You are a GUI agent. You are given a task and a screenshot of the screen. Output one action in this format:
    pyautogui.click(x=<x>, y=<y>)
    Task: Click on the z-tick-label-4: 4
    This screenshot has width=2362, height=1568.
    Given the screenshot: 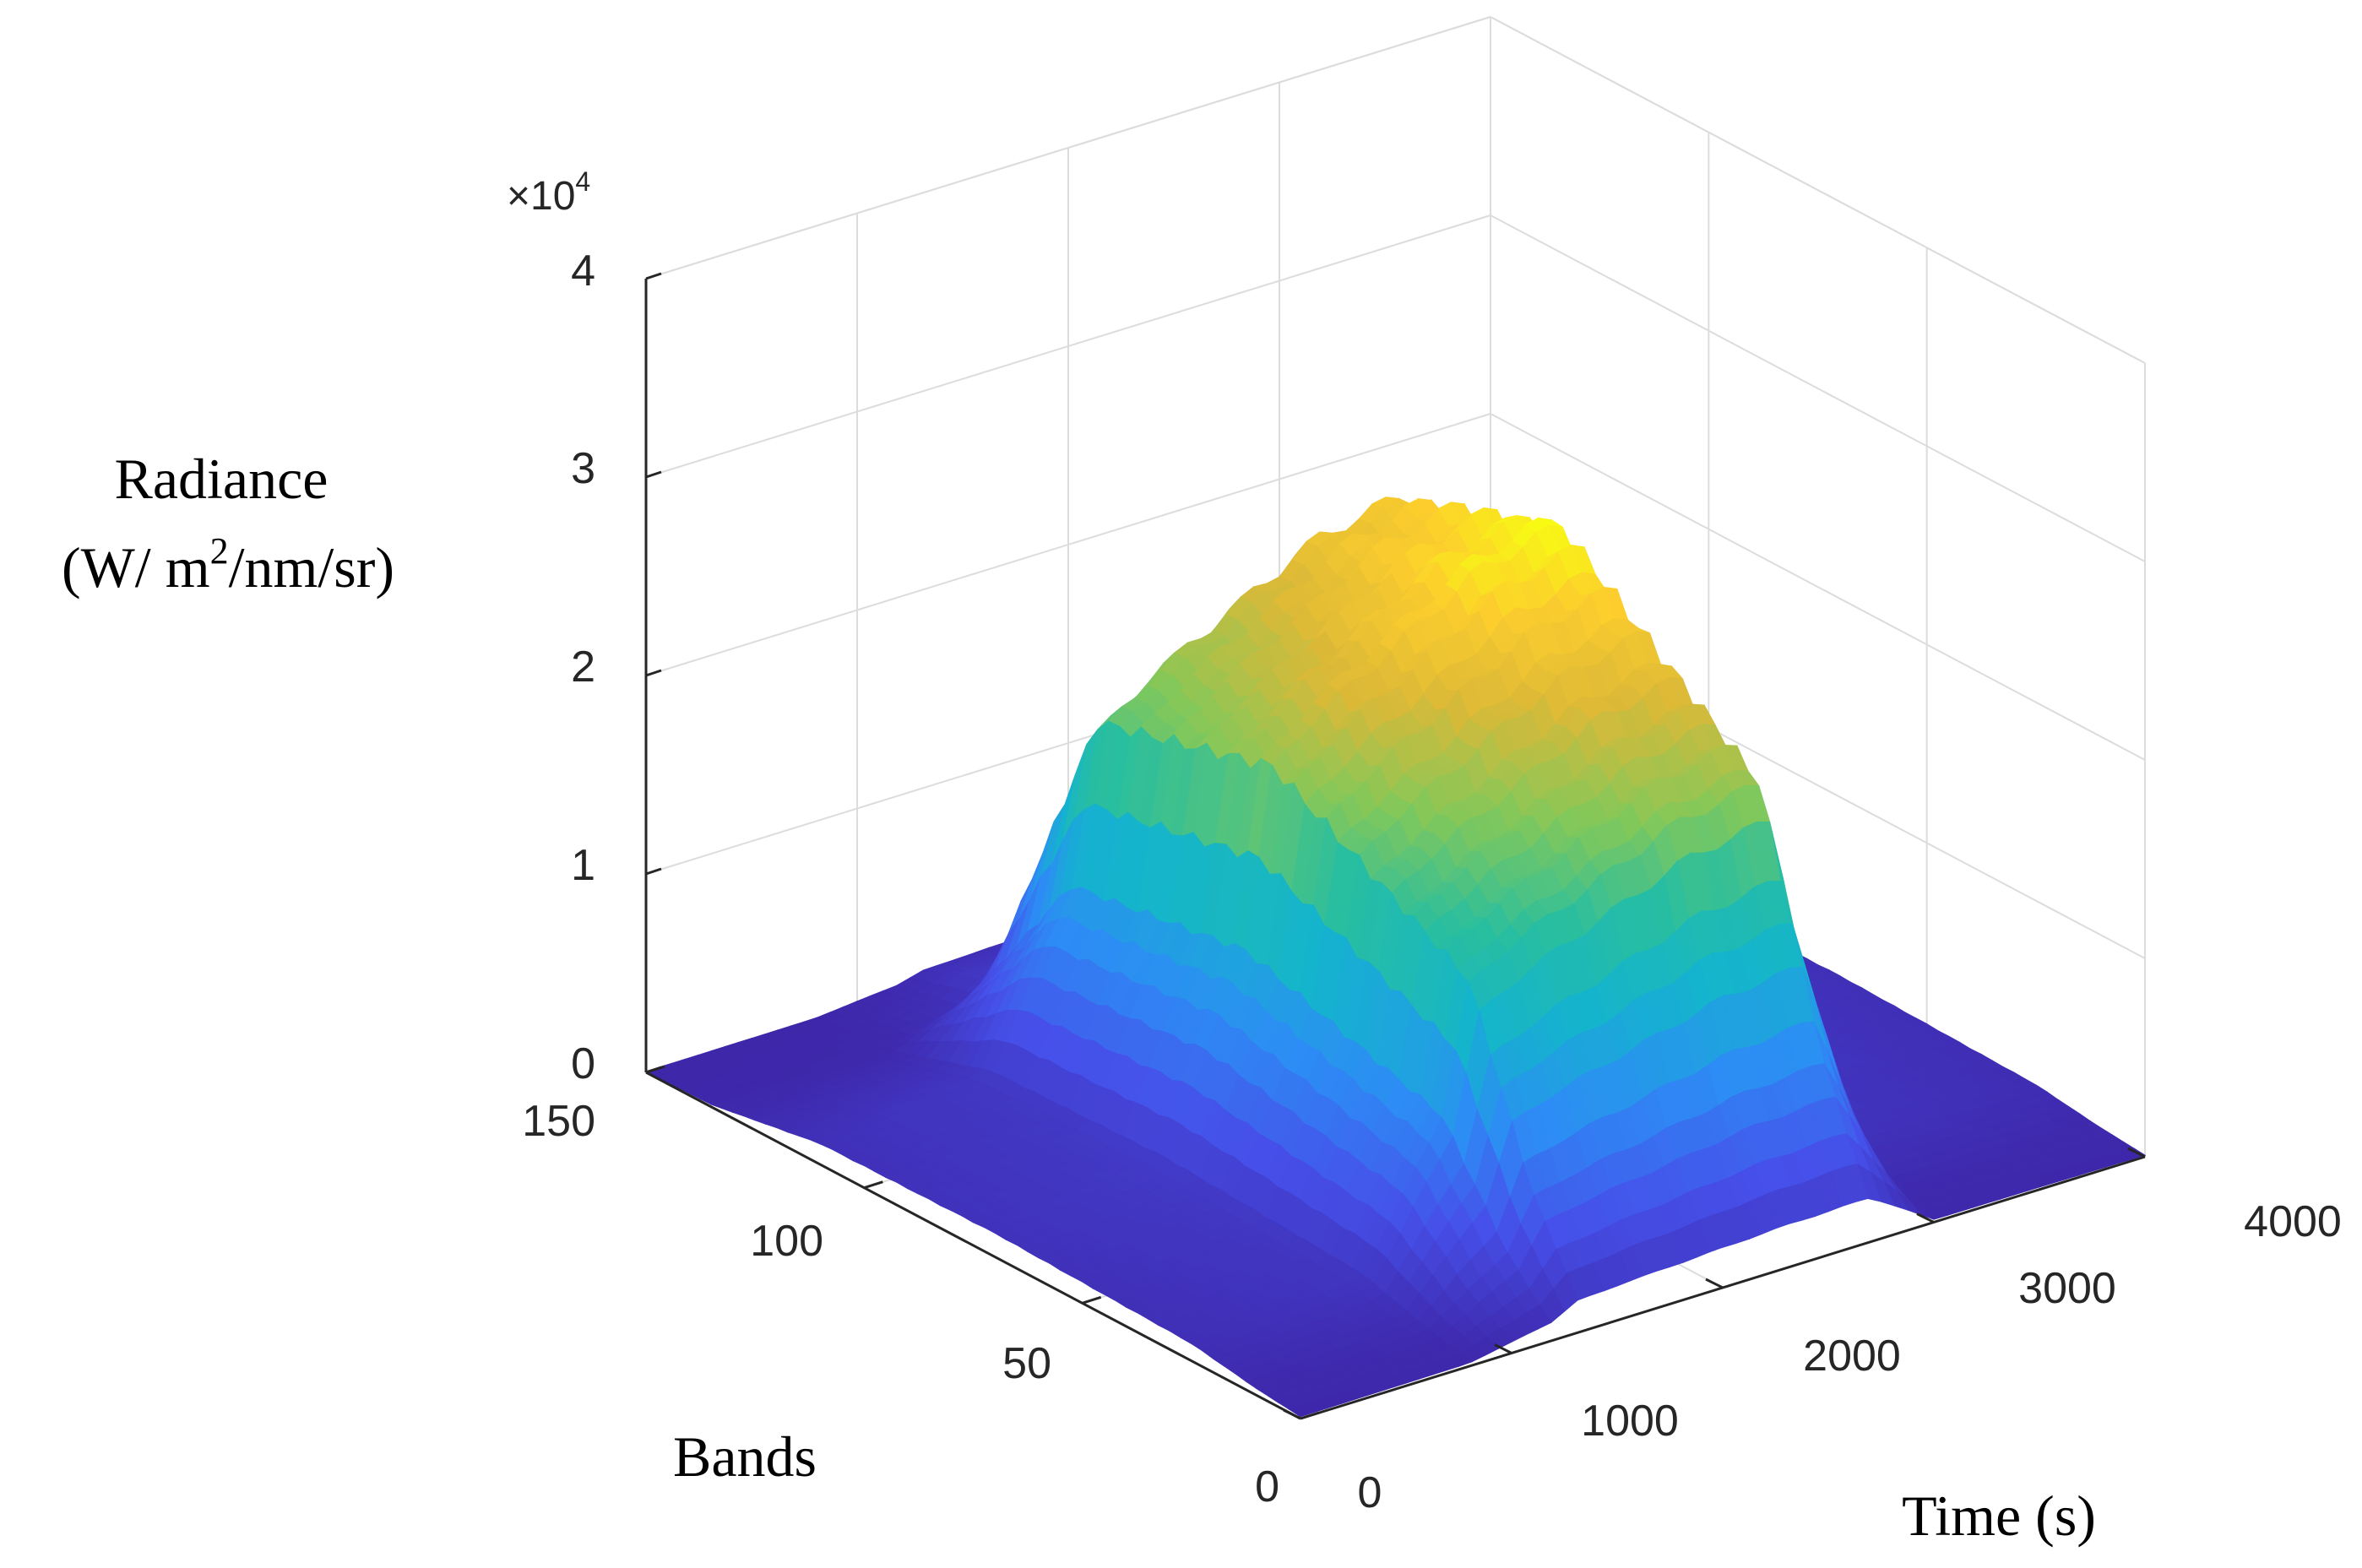 What is the action you would take?
    pyautogui.click(x=583, y=272)
    